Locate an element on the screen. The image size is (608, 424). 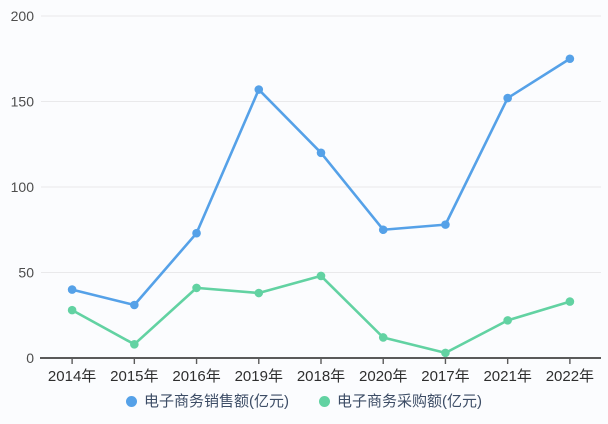
legend-item-purchases: 电子商务采购额(亿元) is located at coordinates (400, 401).